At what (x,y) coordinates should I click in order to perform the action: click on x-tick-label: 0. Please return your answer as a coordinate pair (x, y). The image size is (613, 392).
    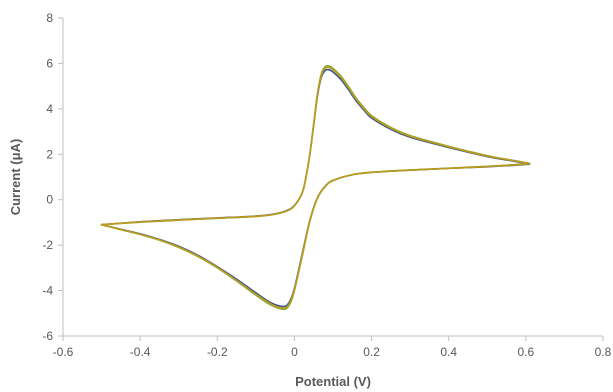
    Looking at the image, I should click on (294, 352).